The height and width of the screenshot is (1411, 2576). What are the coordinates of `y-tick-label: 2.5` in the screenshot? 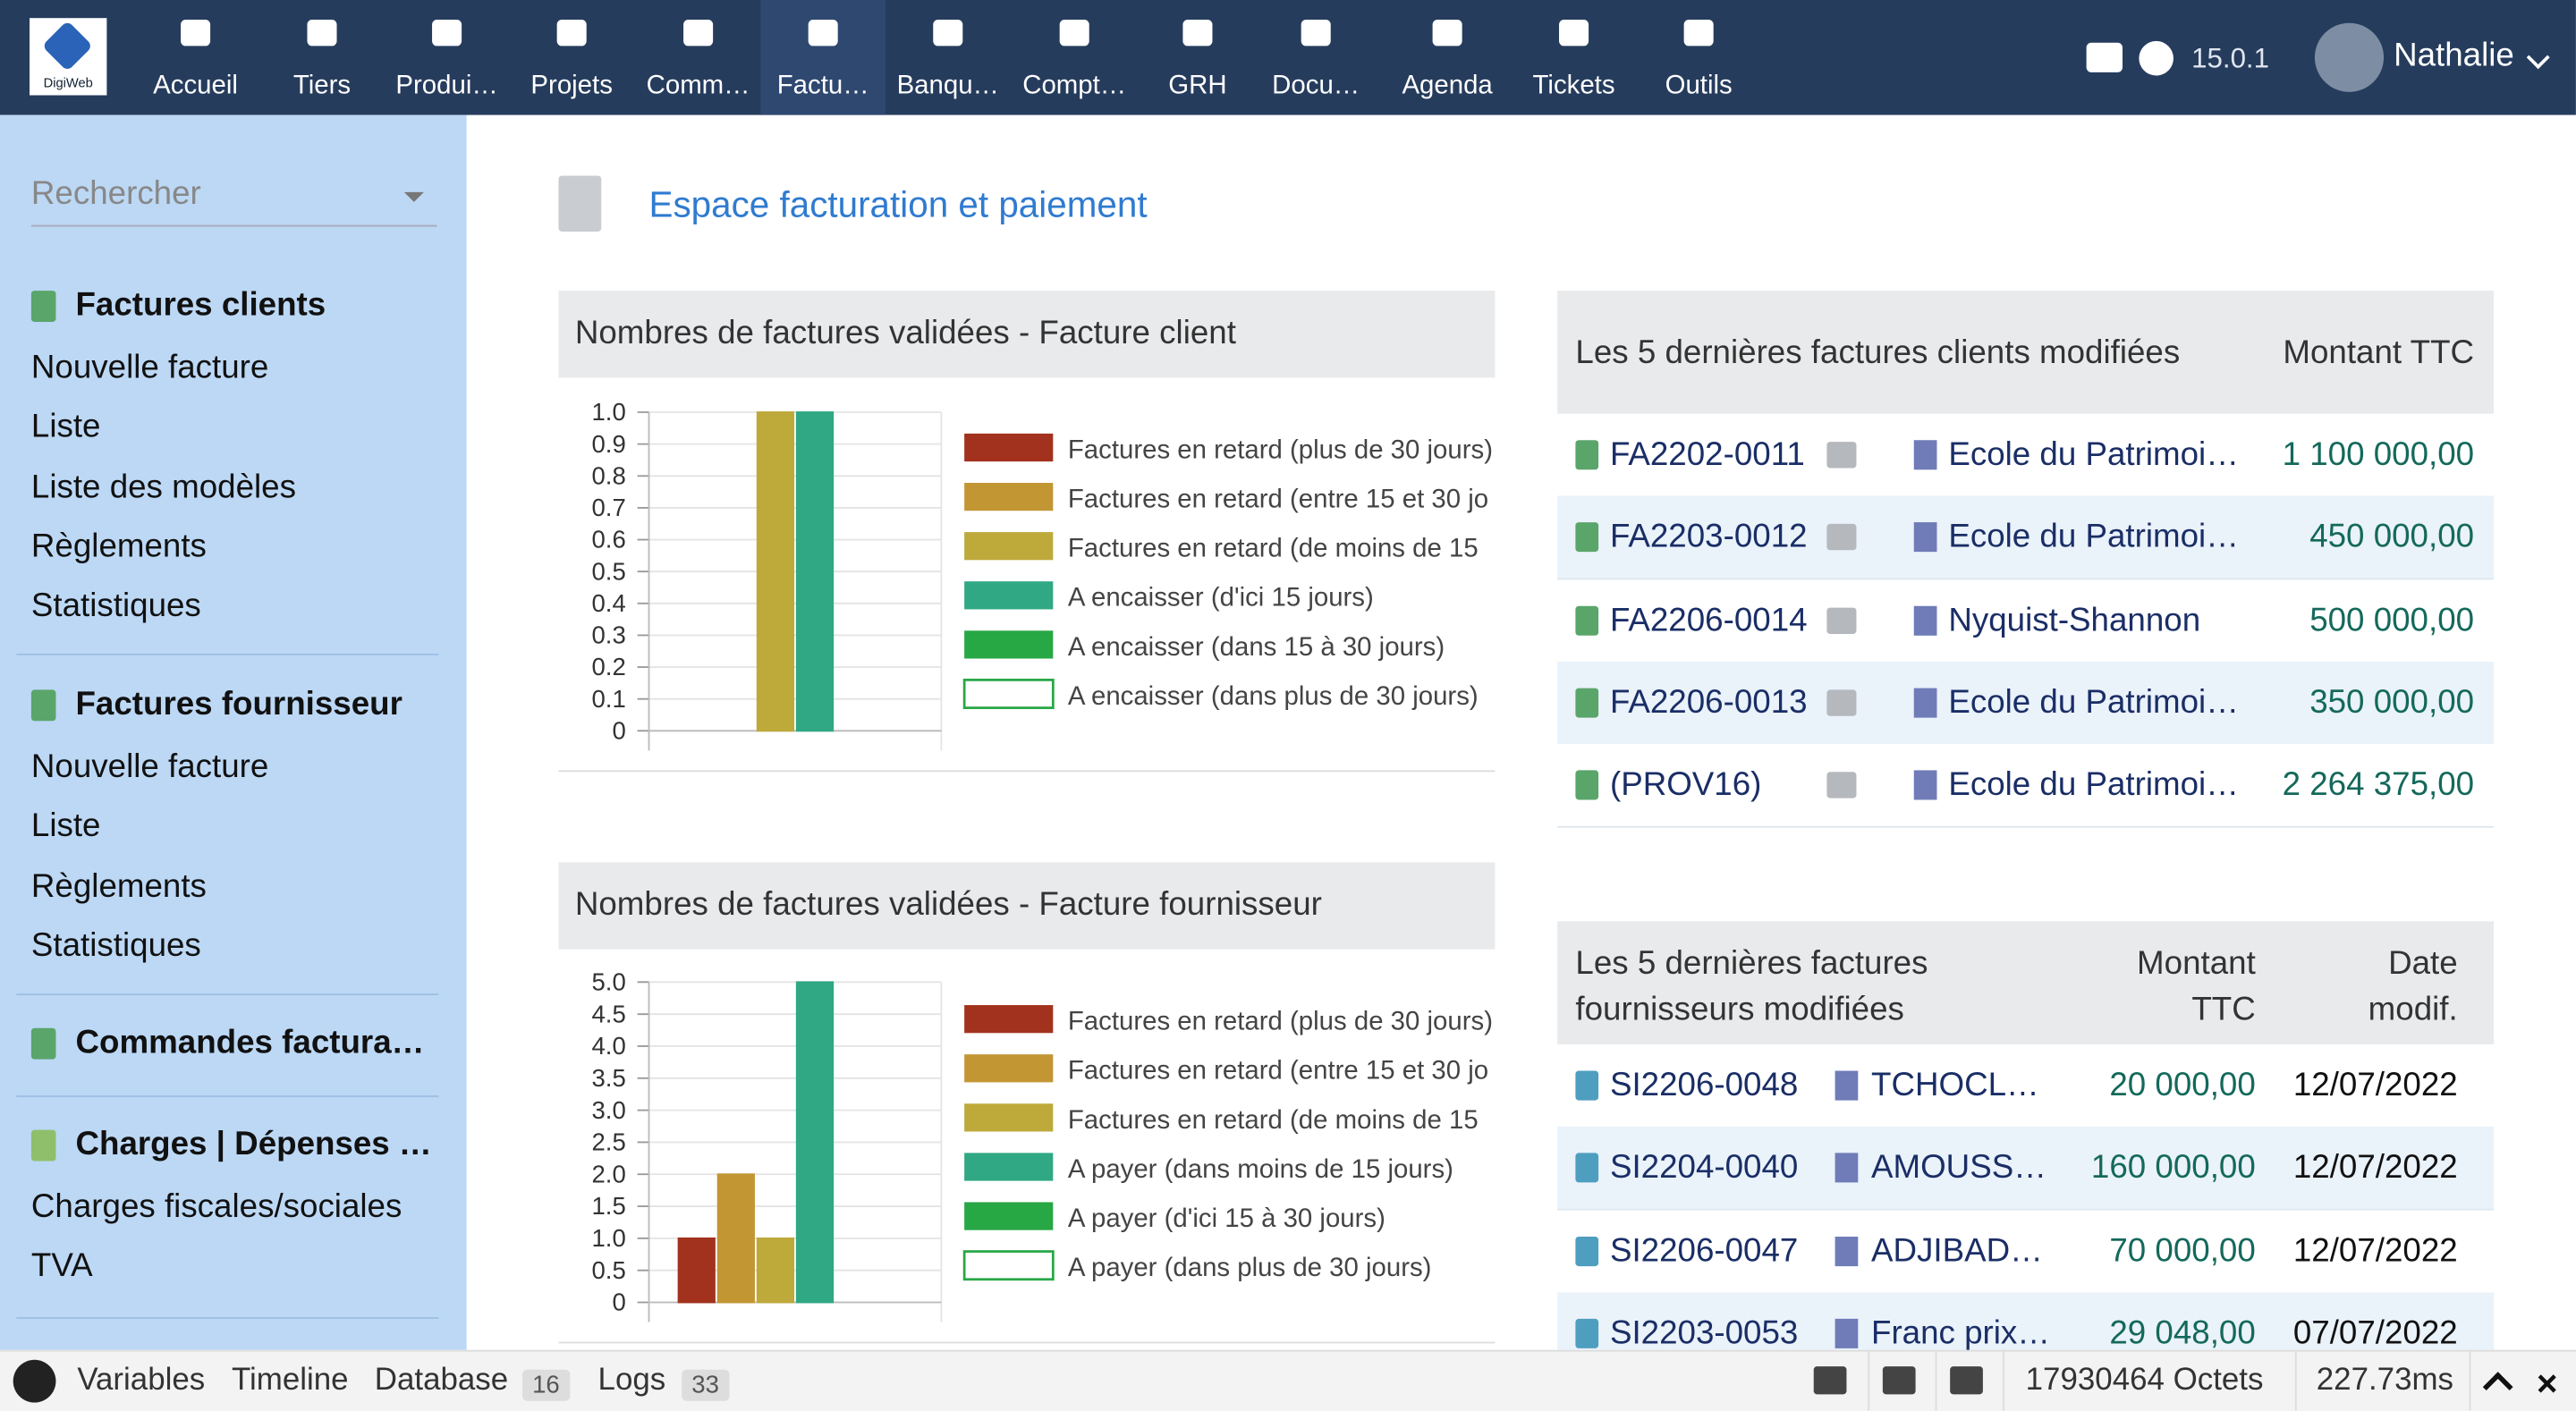 It's located at (608, 1142).